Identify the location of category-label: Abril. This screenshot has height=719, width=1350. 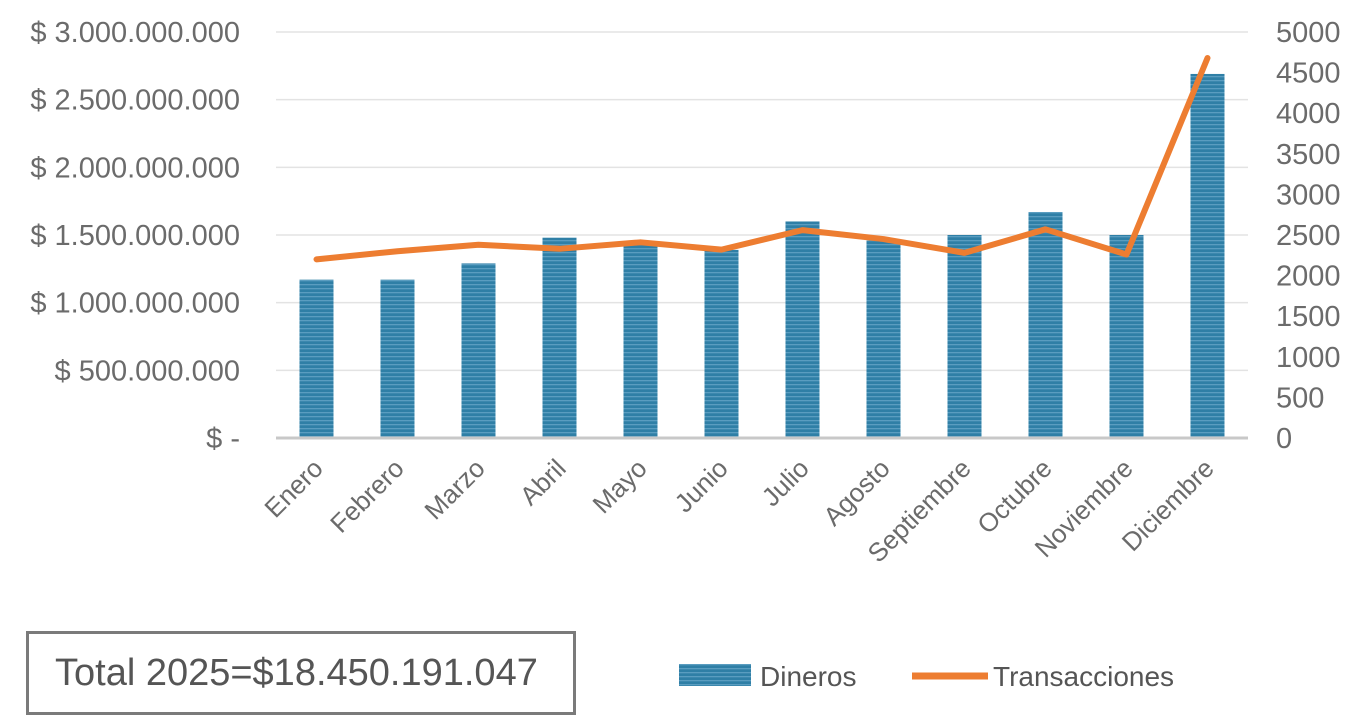
(543, 482).